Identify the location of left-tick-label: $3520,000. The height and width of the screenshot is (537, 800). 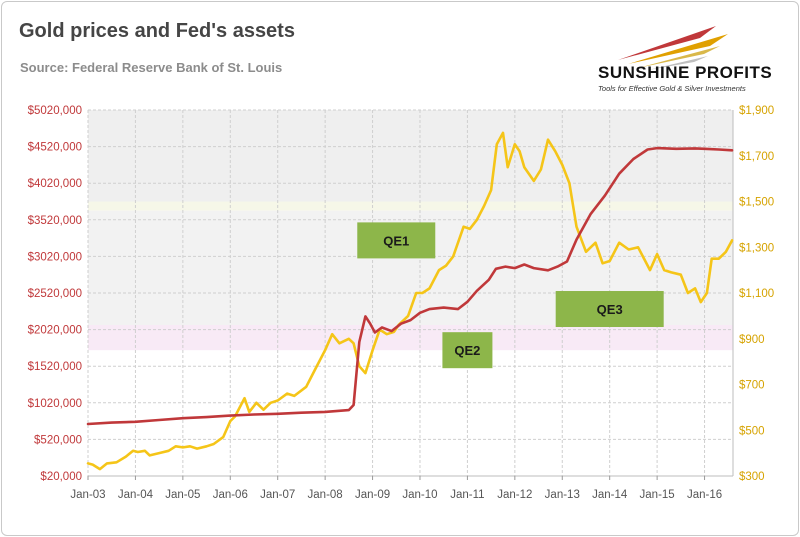
(55, 221).